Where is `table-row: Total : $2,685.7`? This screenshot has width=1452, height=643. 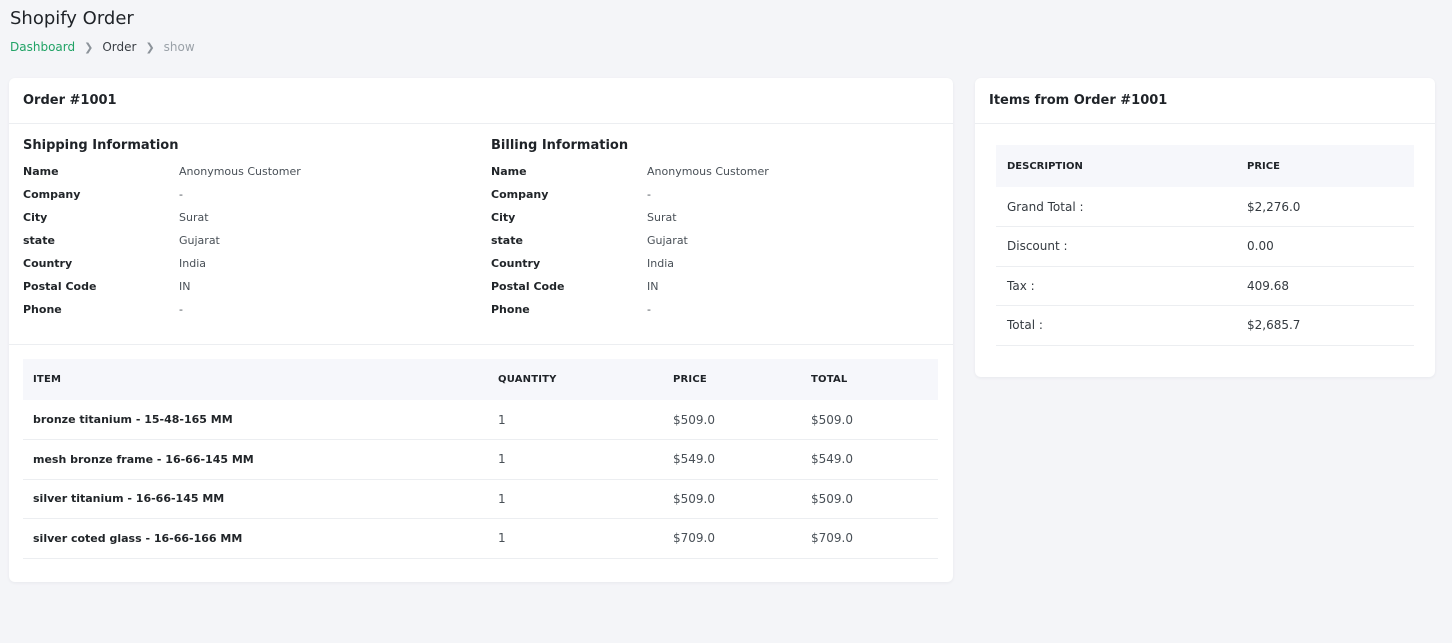 table-row: Total : $2,685.7 is located at coordinates (1205, 325).